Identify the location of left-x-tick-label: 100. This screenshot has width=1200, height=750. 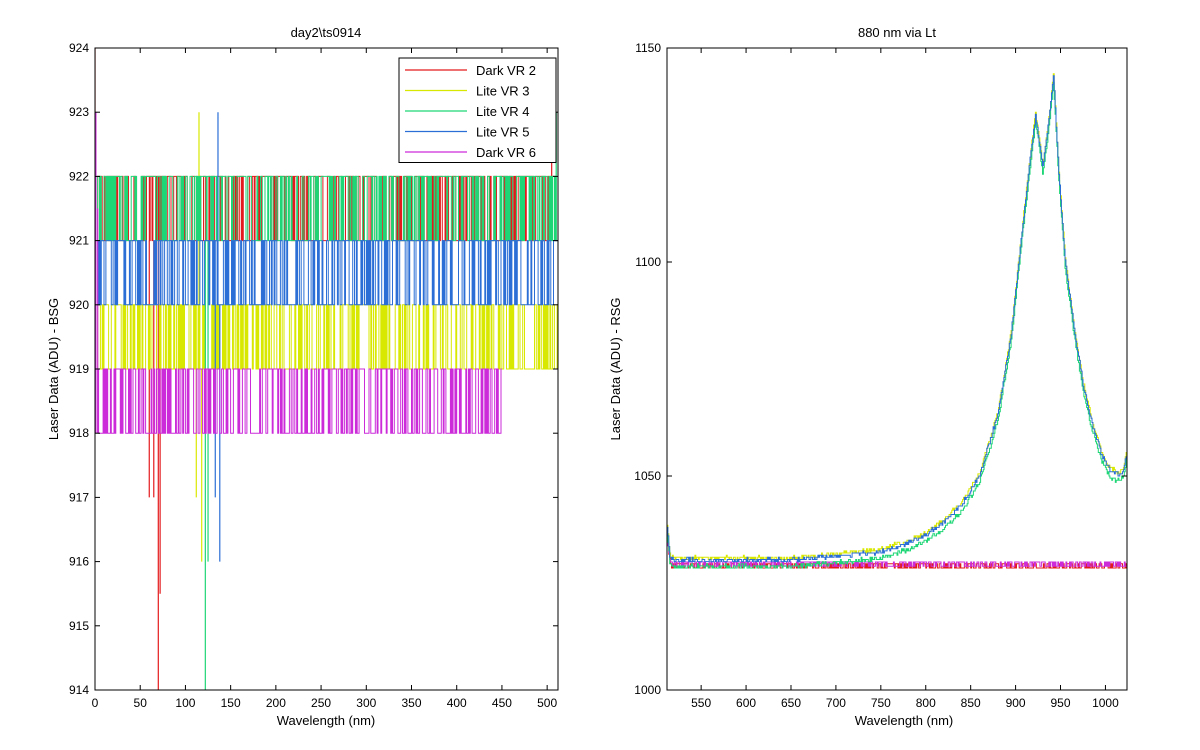
(185, 703).